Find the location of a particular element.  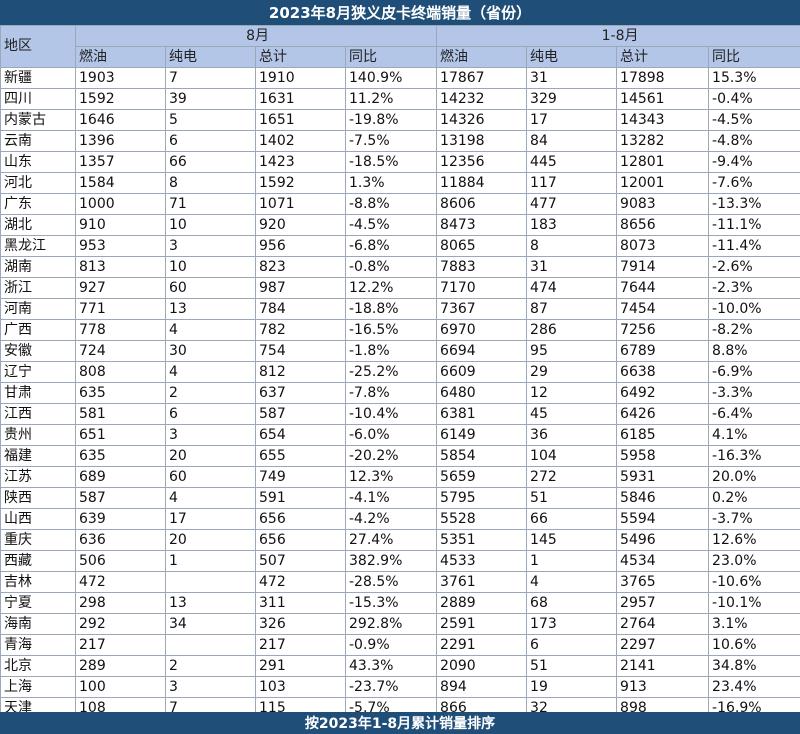

aug-ev-cell: 7 is located at coordinates (210, 78).